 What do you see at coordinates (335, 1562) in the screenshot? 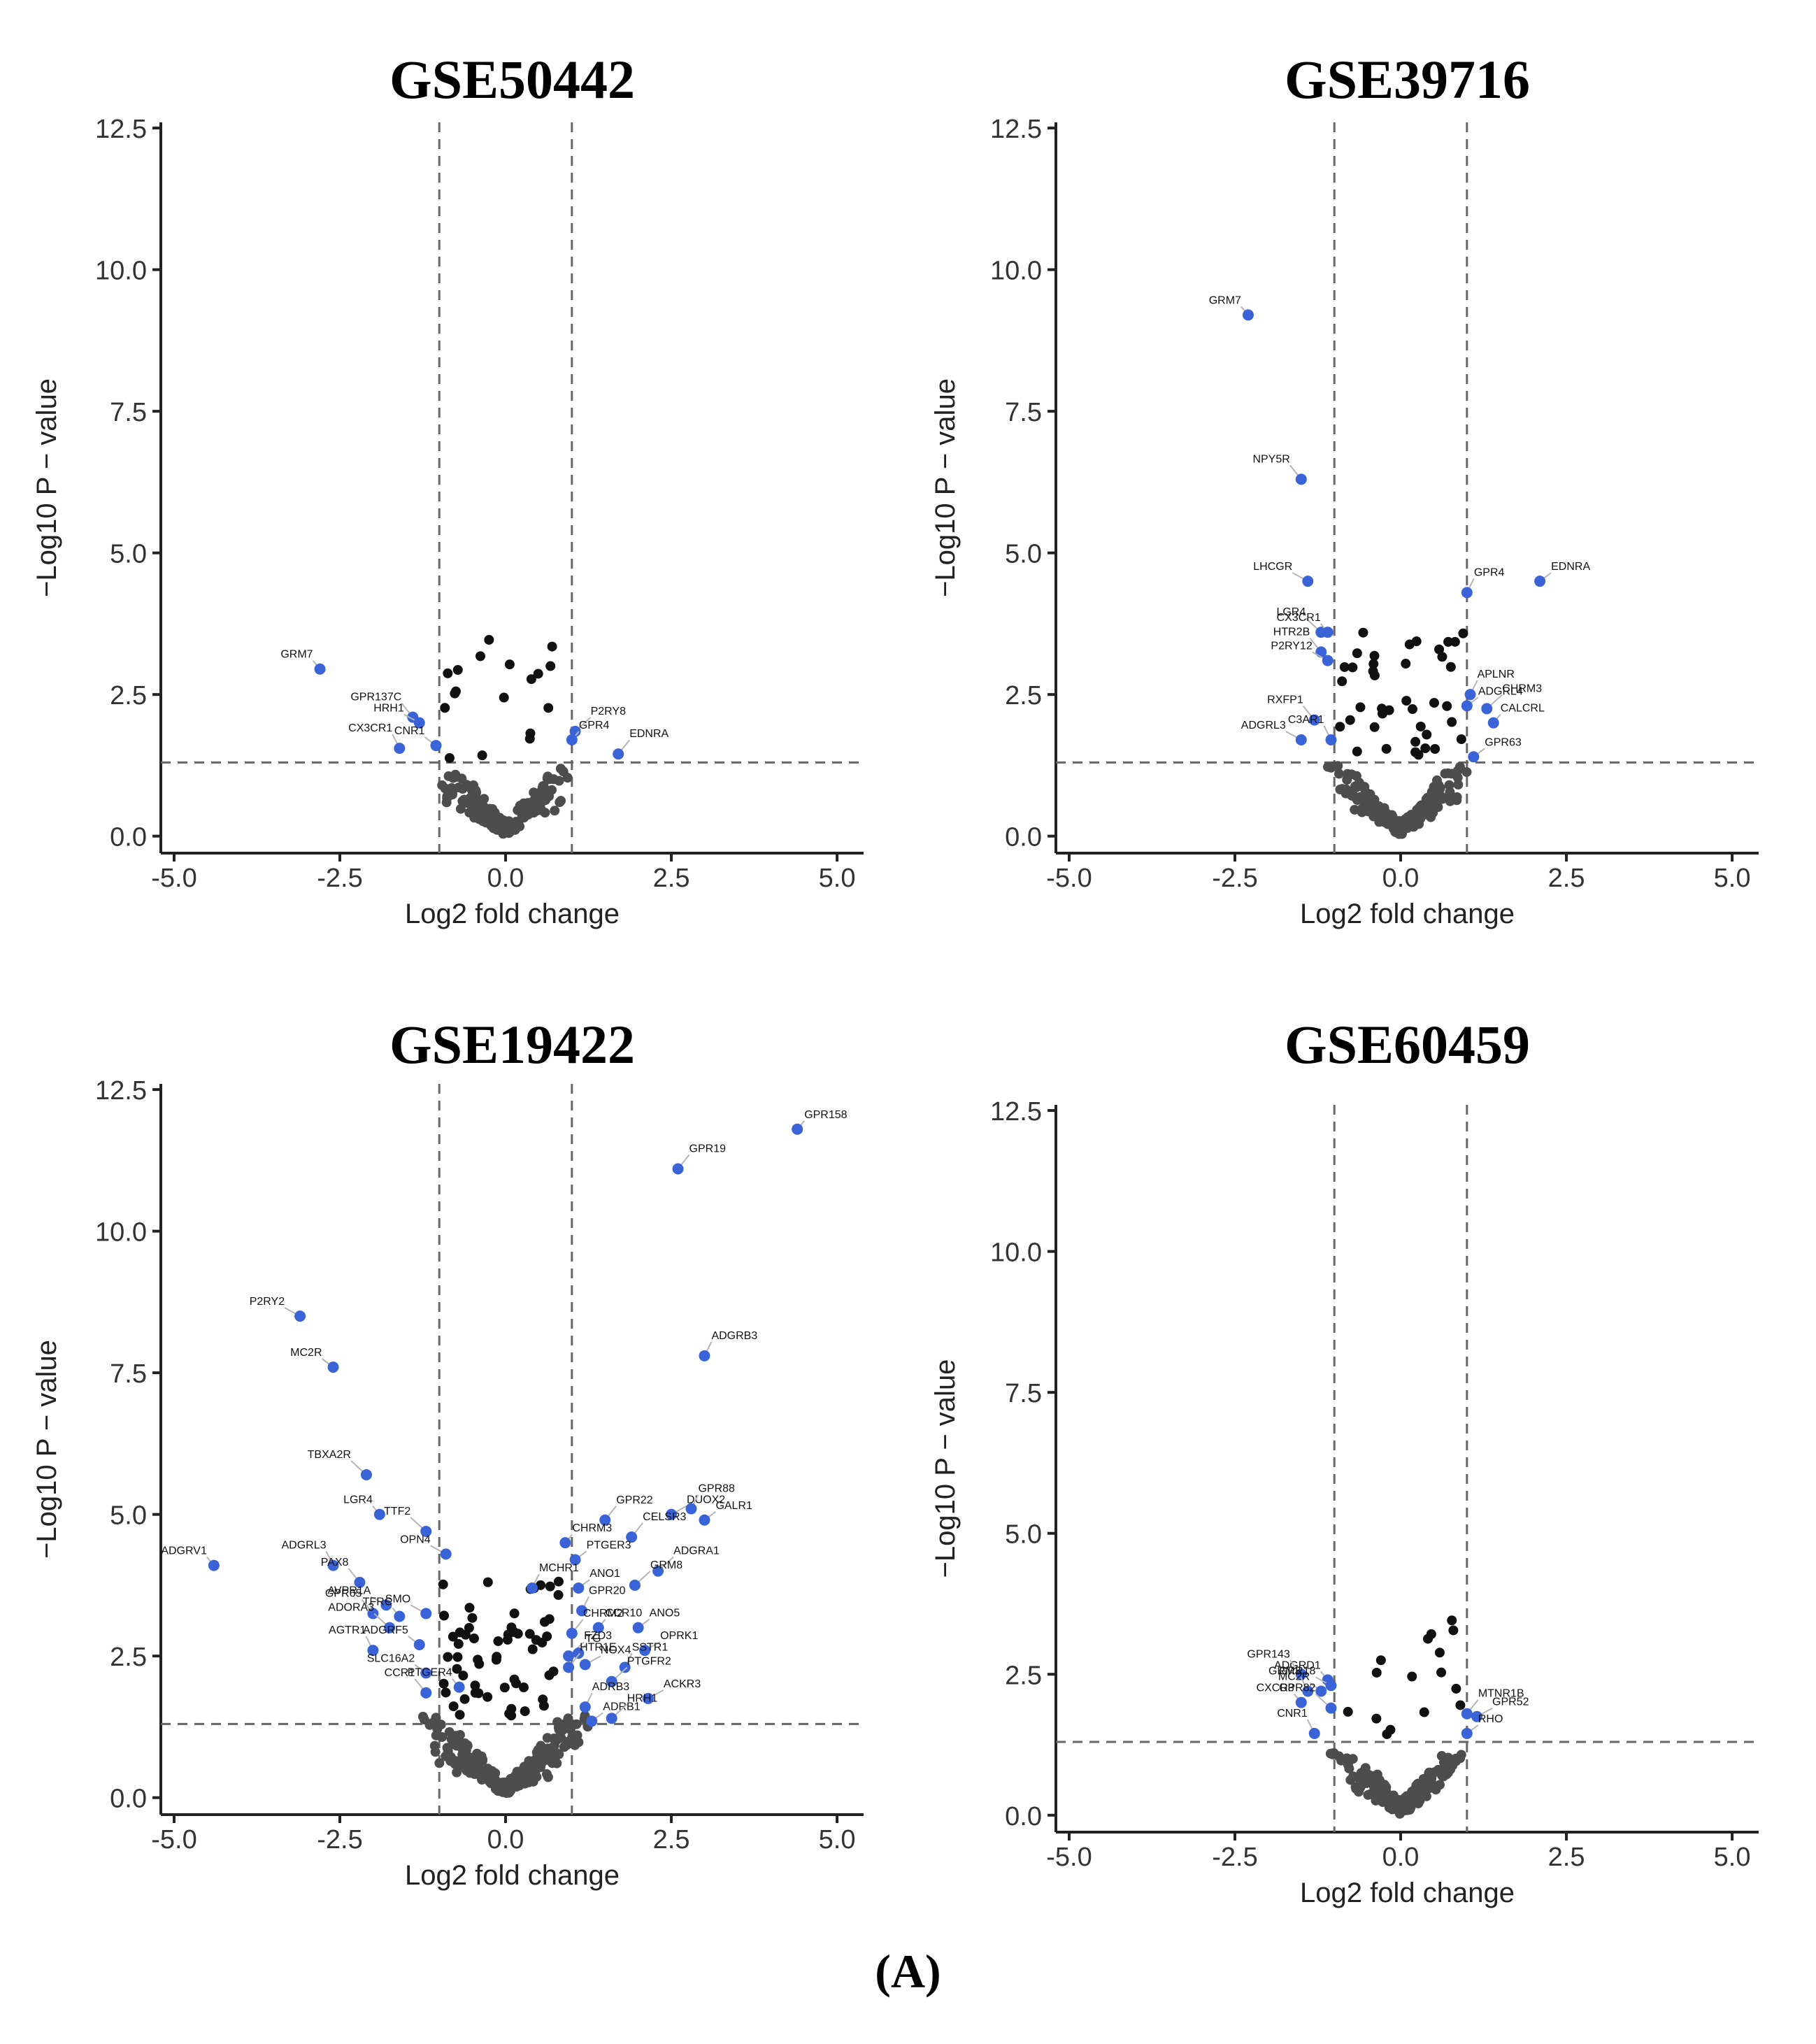
I see `point-label: PAX8` at bounding box center [335, 1562].